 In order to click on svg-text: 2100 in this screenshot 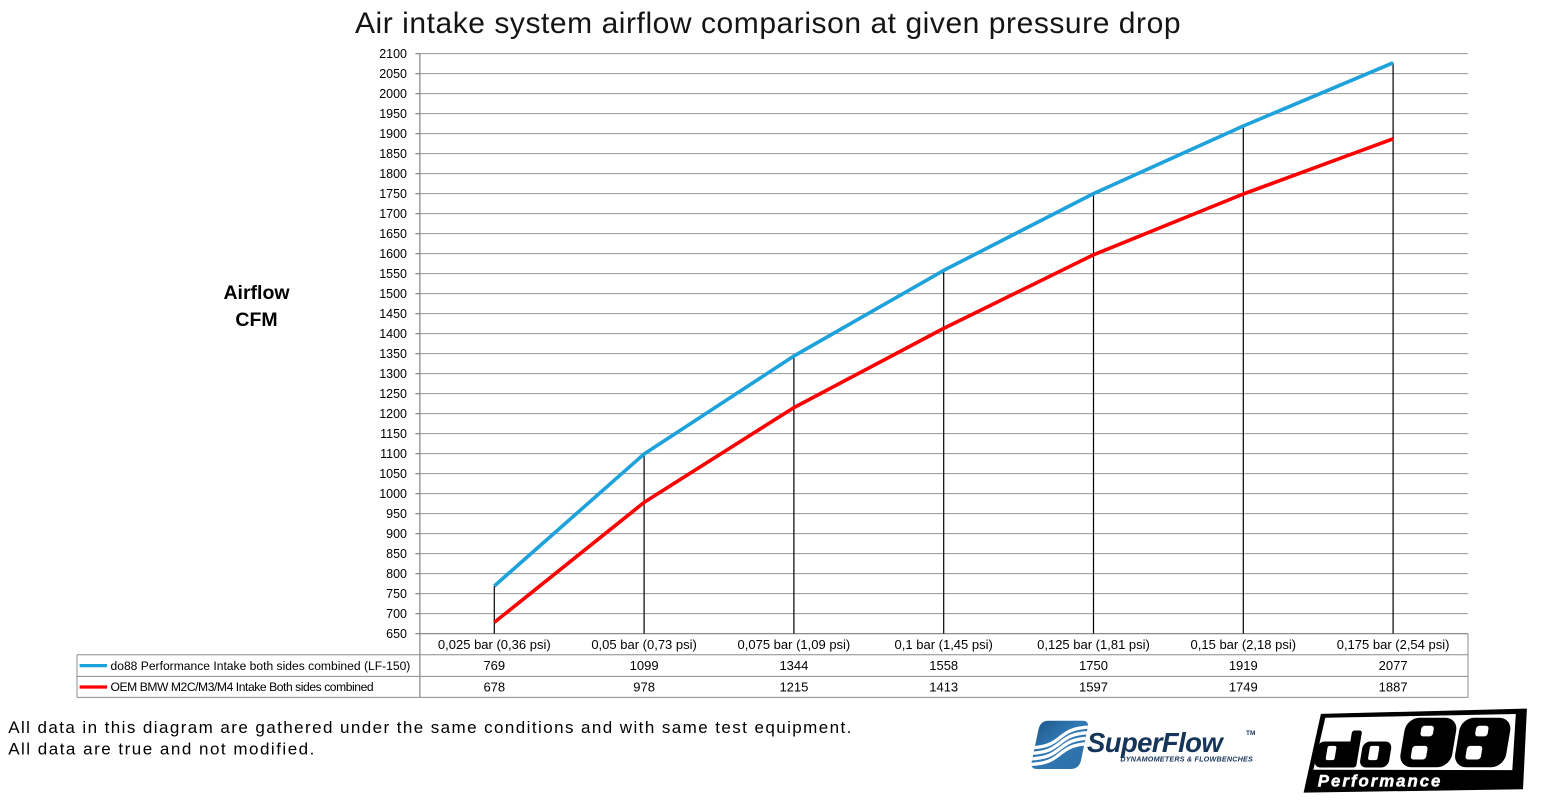, I will do `click(393, 54)`.